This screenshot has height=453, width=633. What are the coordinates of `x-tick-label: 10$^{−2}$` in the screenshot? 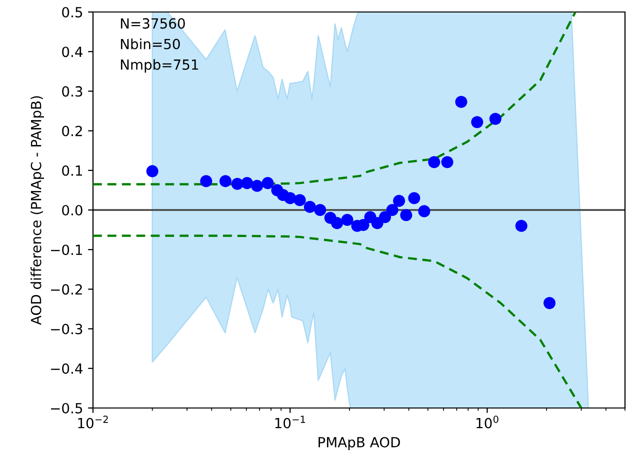 It's located at (93, 422).